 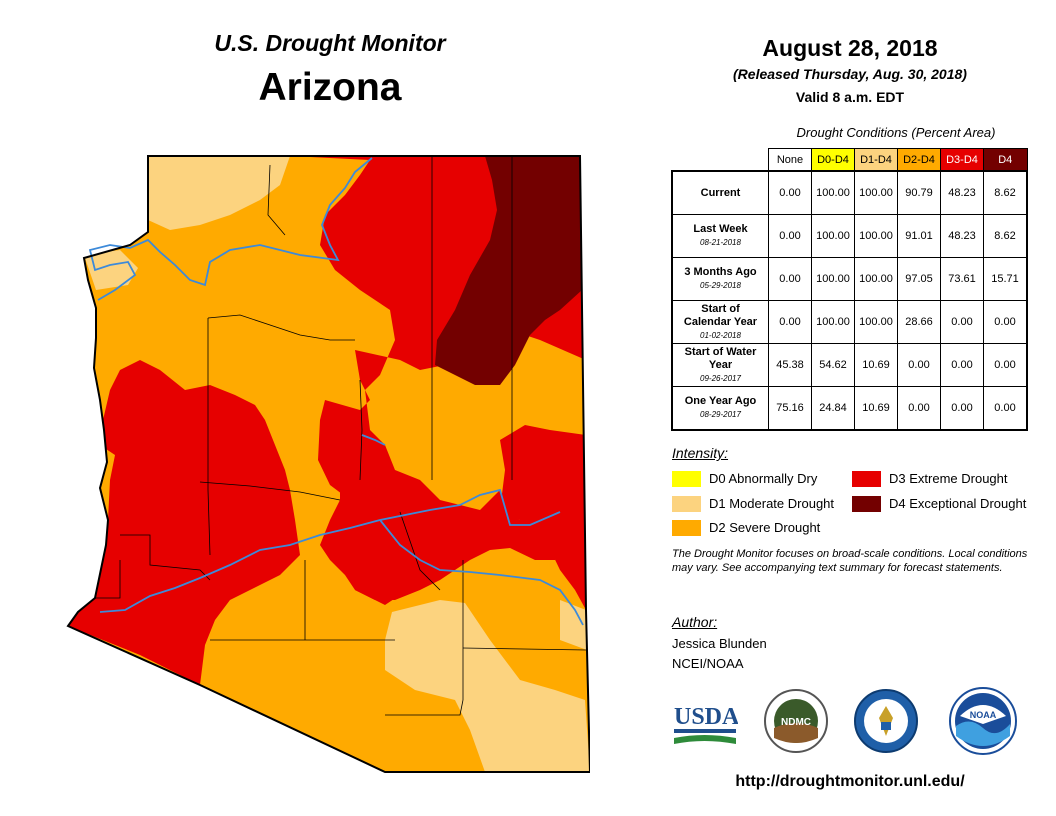 I want to click on table-header-row: None D0-D4 D1-D4 D2-D4 D3-D4 D4, so click(x=850, y=160).